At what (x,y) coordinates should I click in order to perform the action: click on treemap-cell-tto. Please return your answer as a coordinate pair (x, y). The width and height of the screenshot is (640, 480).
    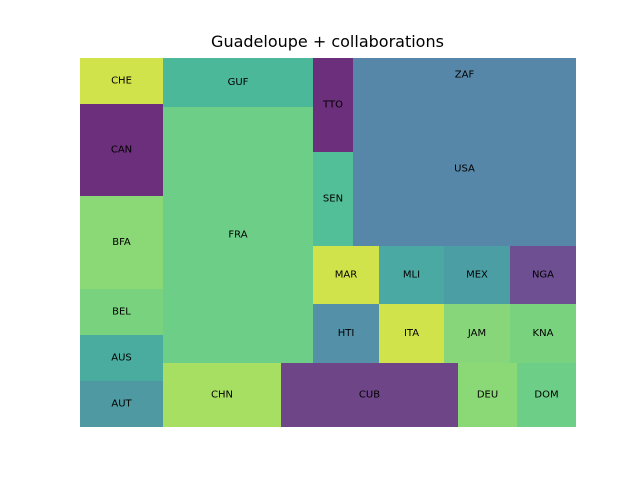
    Looking at the image, I should click on (333, 105).